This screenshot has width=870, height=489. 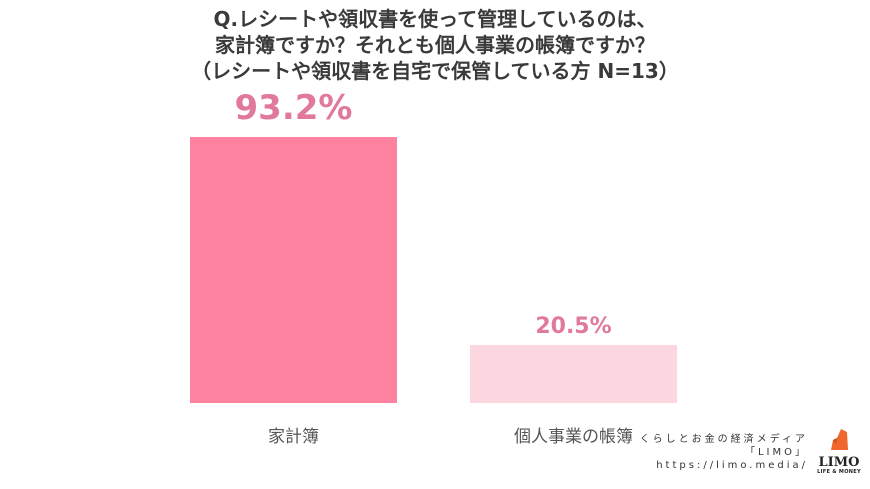 I want to click on bar-business-ledger, so click(x=573, y=374).